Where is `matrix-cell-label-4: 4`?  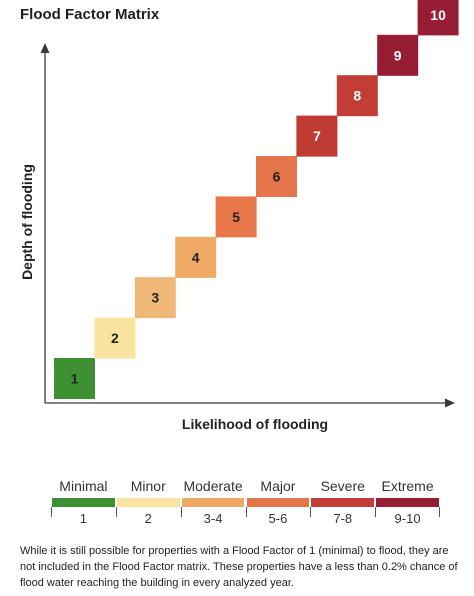
matrix-cell-label-4: 4 is located at coordinates (196, 257).